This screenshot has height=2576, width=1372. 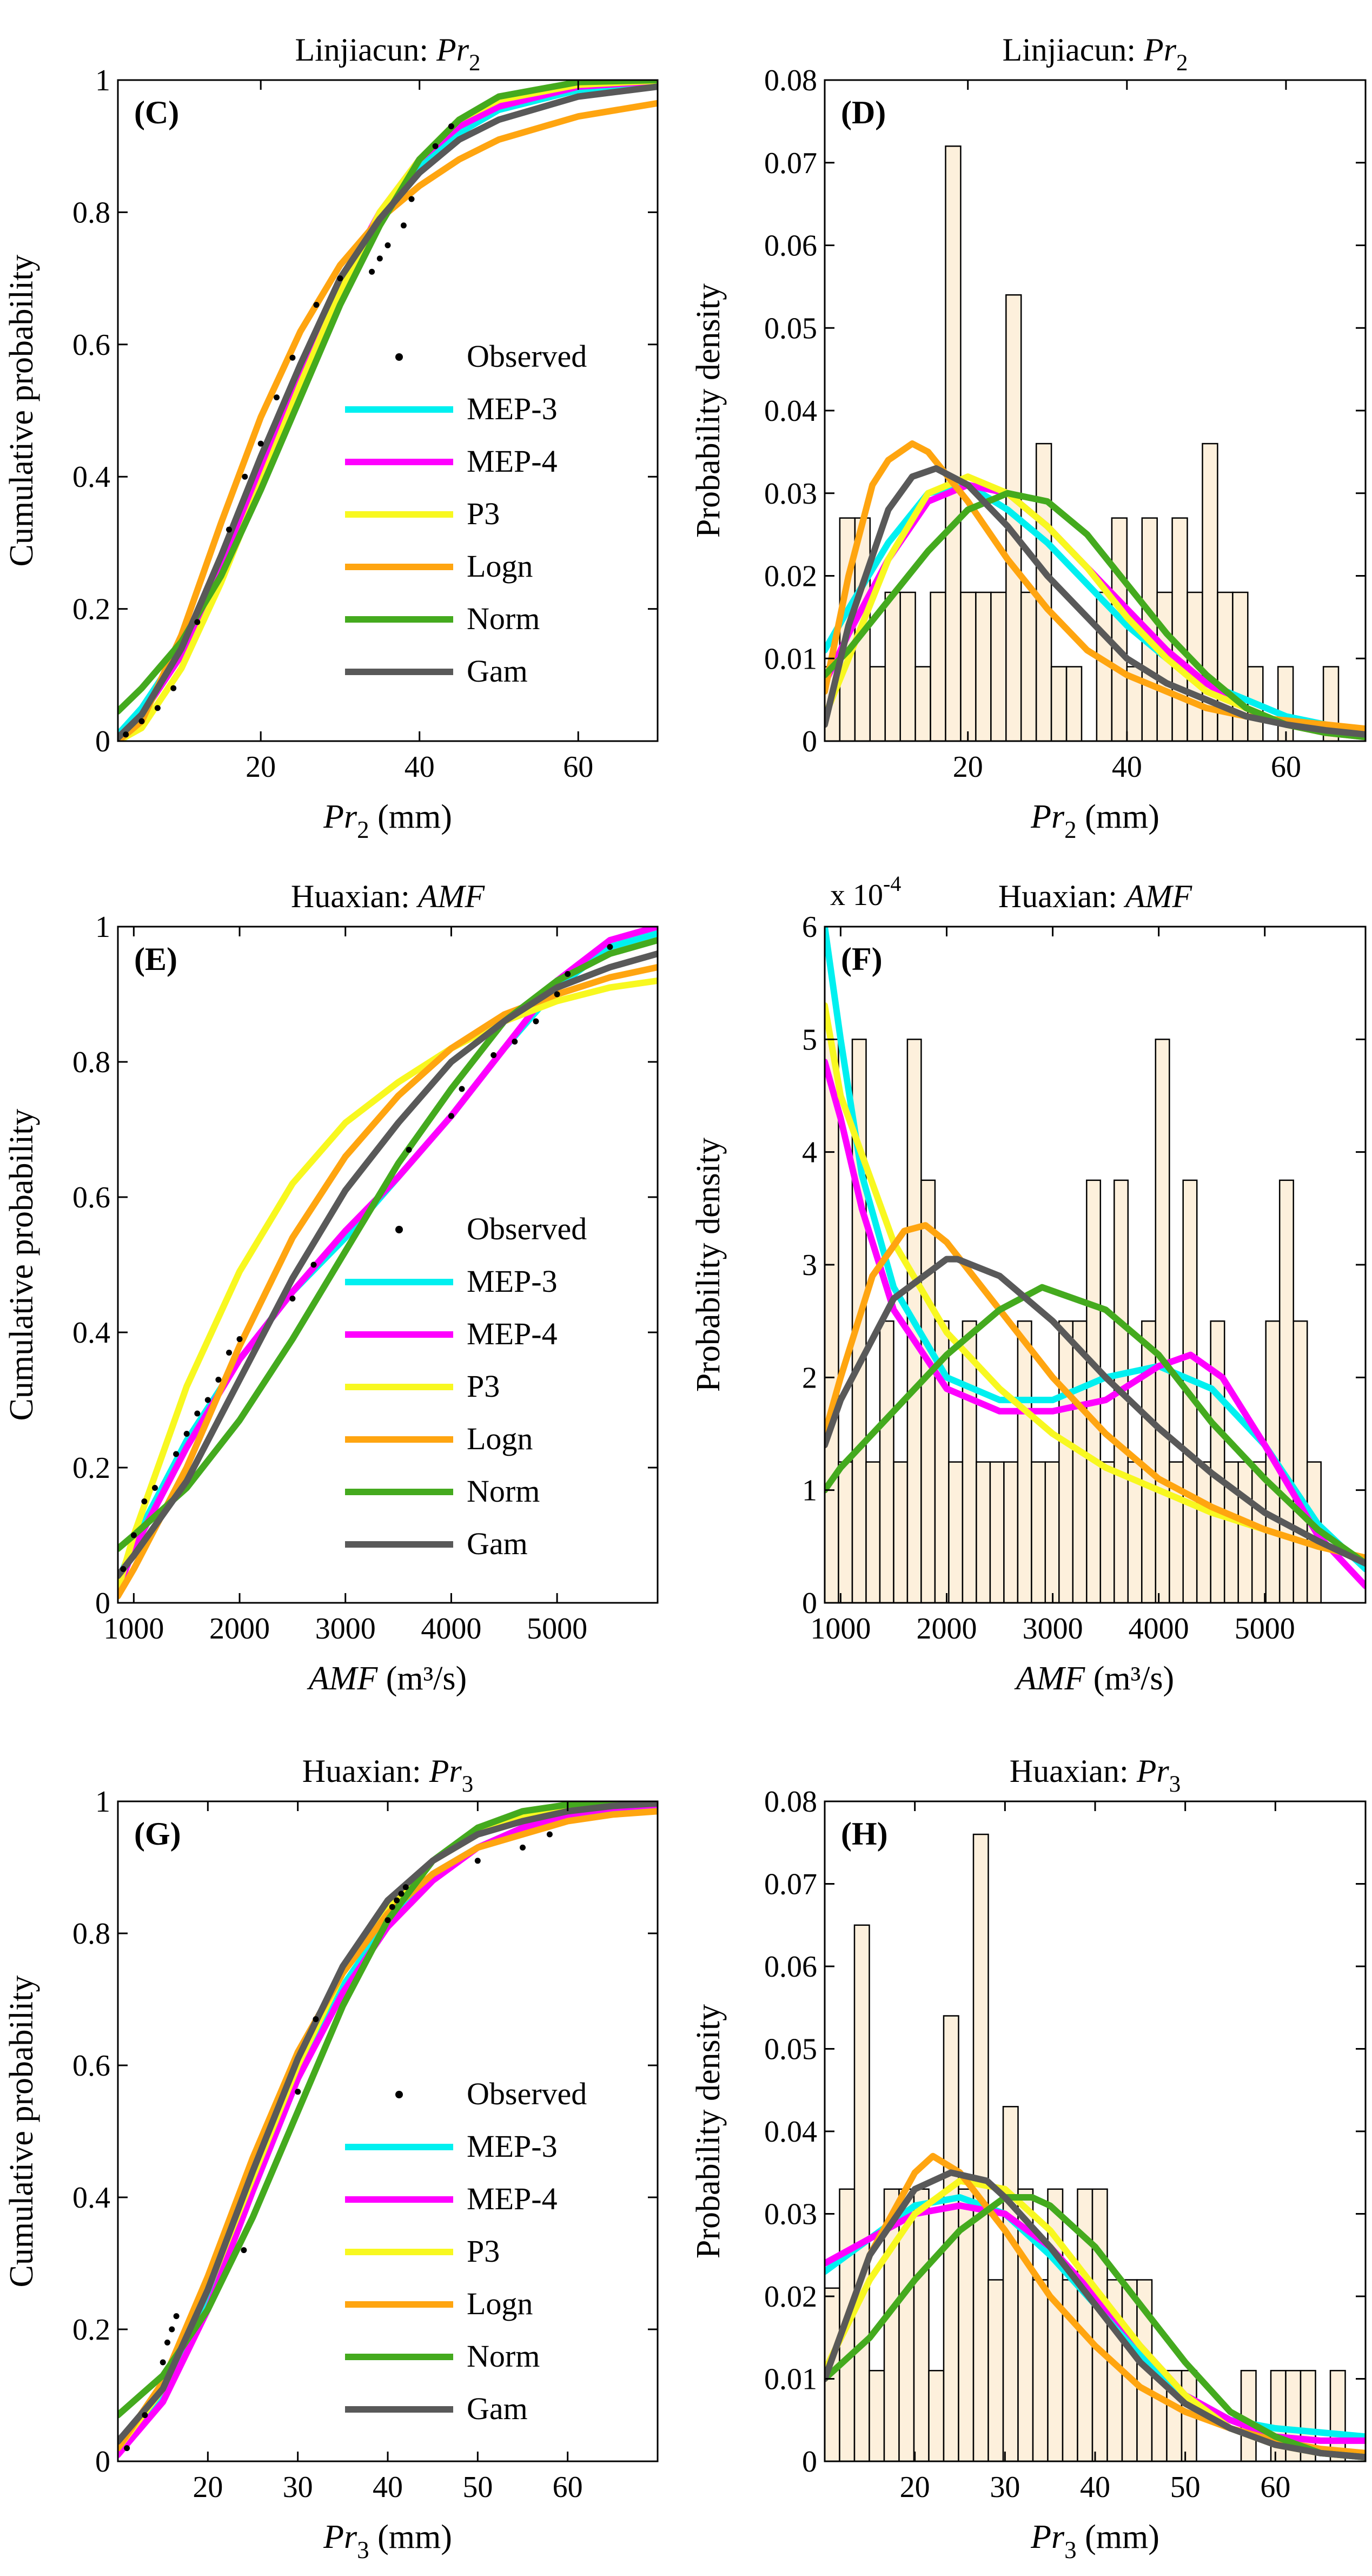 I want to click on panel-f-ytick-label: 5, so click(x=809, y=1039).